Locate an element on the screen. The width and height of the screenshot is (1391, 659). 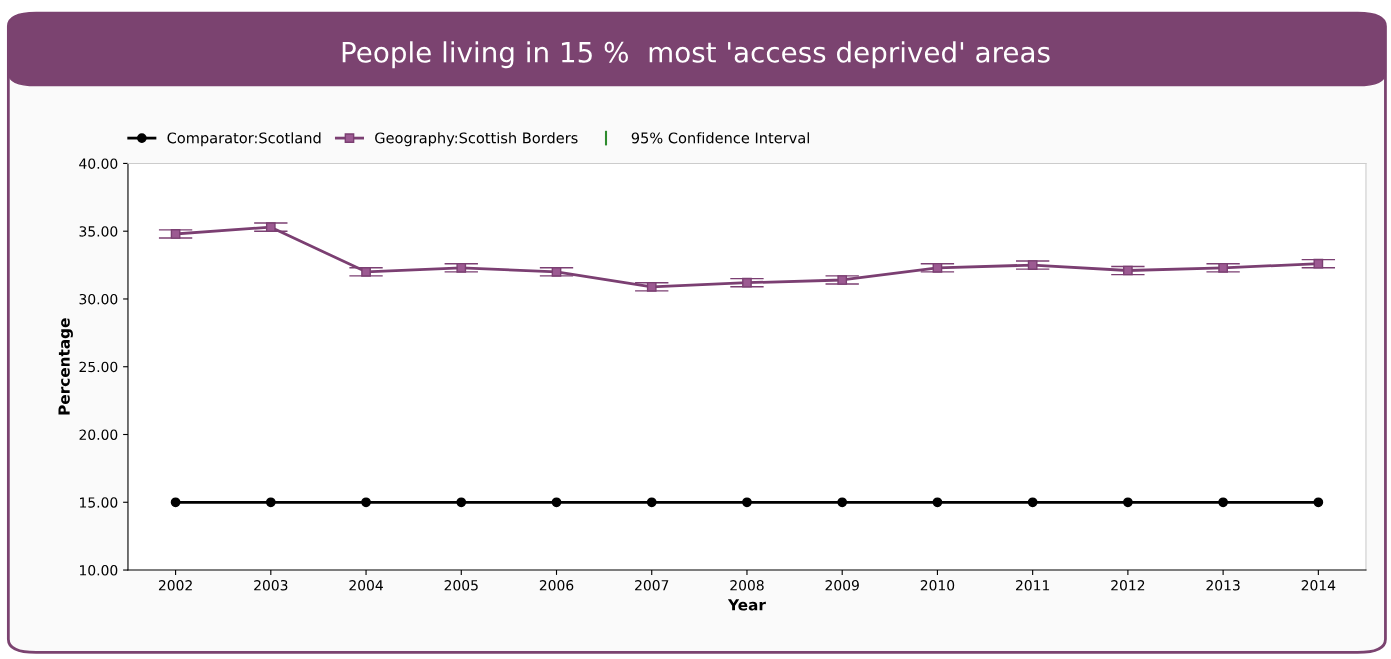
x-tick-label: 2007 is located at coordinates (652, 585).